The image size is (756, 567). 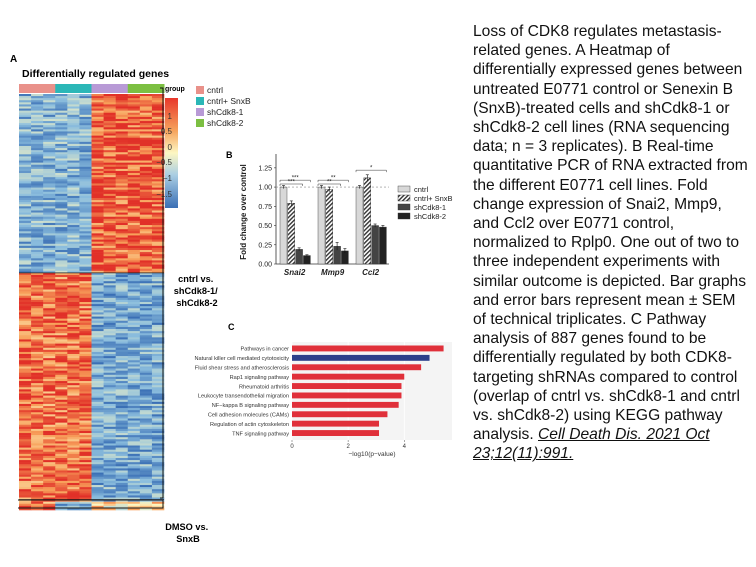 What do you see at coordinates (249, 425) in the screenshot?
I see `pathway-label: Regulation of actin cytoskeleton` at bounding box center [249, 425].